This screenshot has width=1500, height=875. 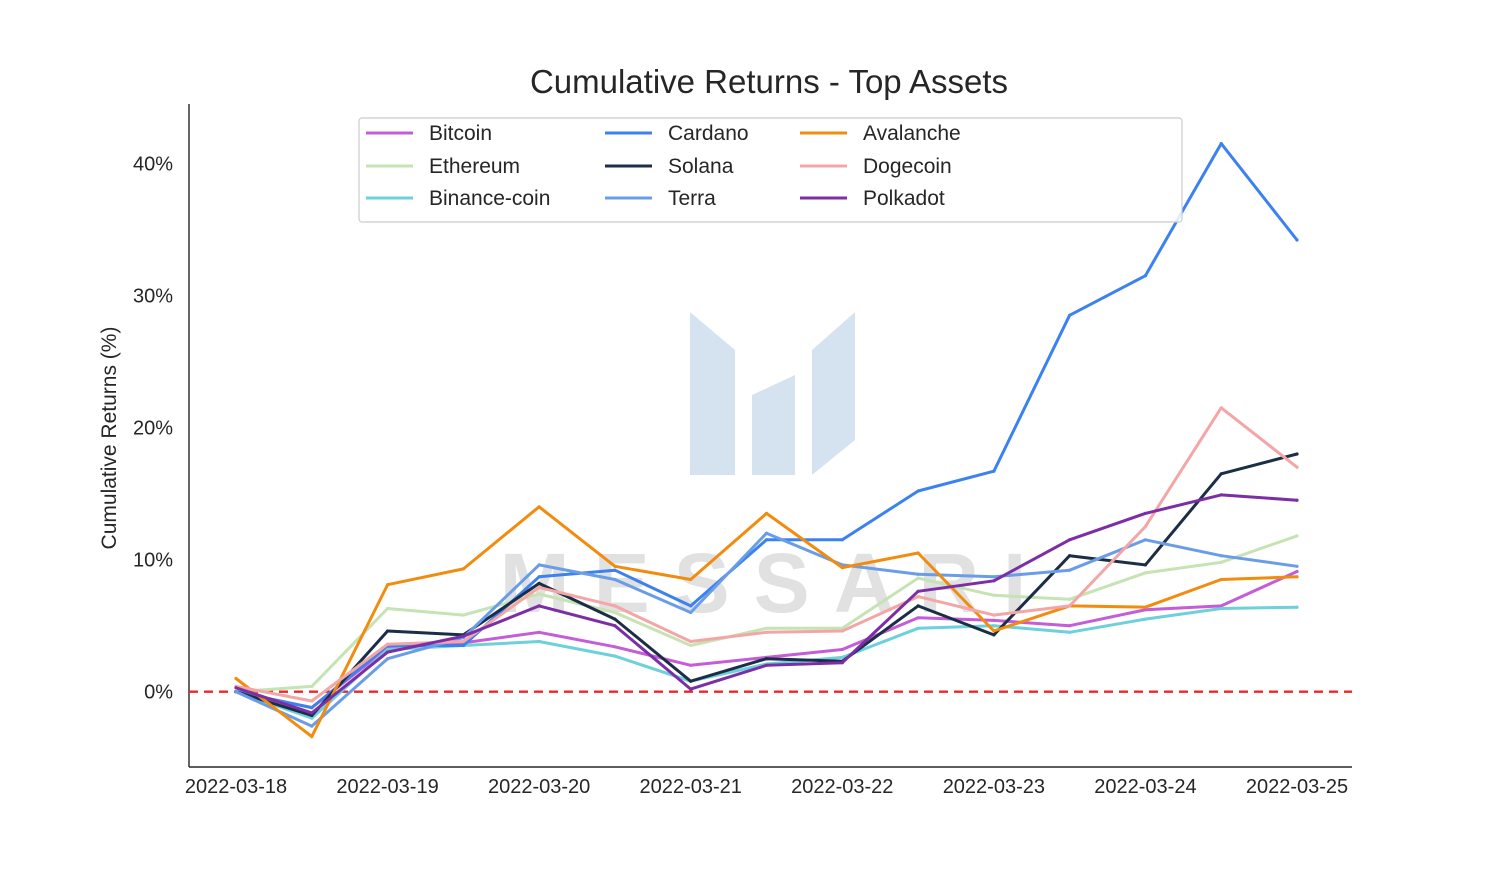 I want to click on y-tick-label: 20%, so click(x=153, y=429).